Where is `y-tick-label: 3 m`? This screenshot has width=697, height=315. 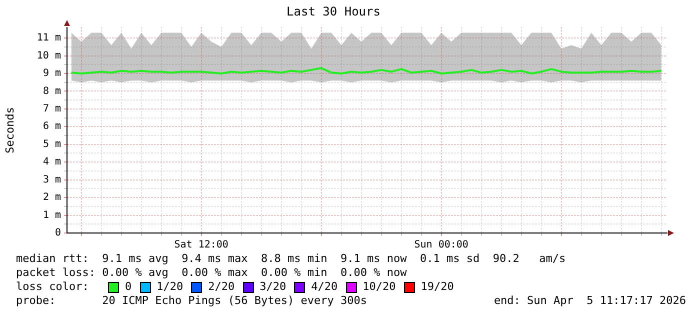
y-tick-label: 3 m is located at coordinates (51, 180).